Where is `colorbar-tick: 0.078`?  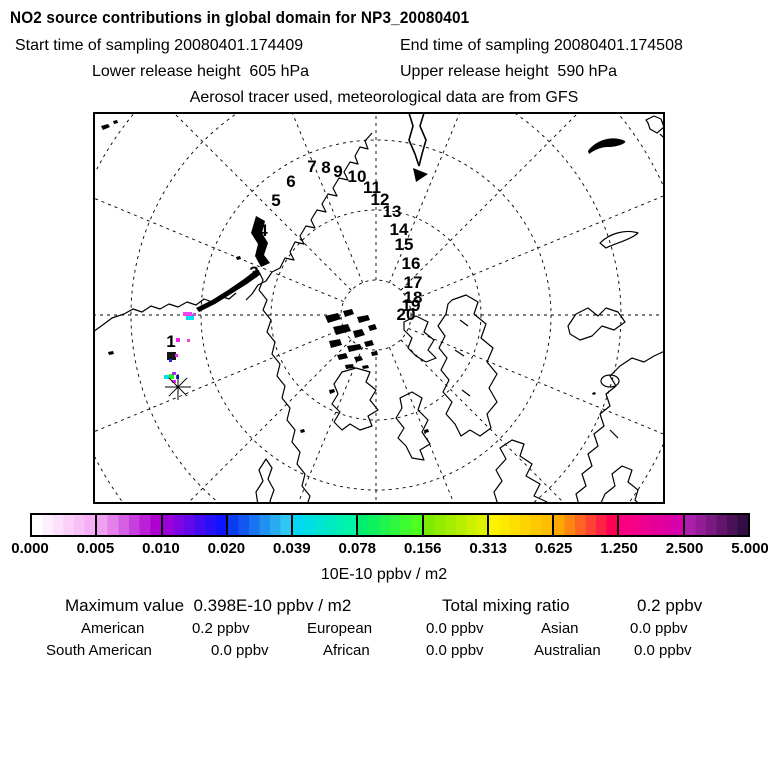 colorbar-tick: 0.078 is located at coordinates (357, 548).